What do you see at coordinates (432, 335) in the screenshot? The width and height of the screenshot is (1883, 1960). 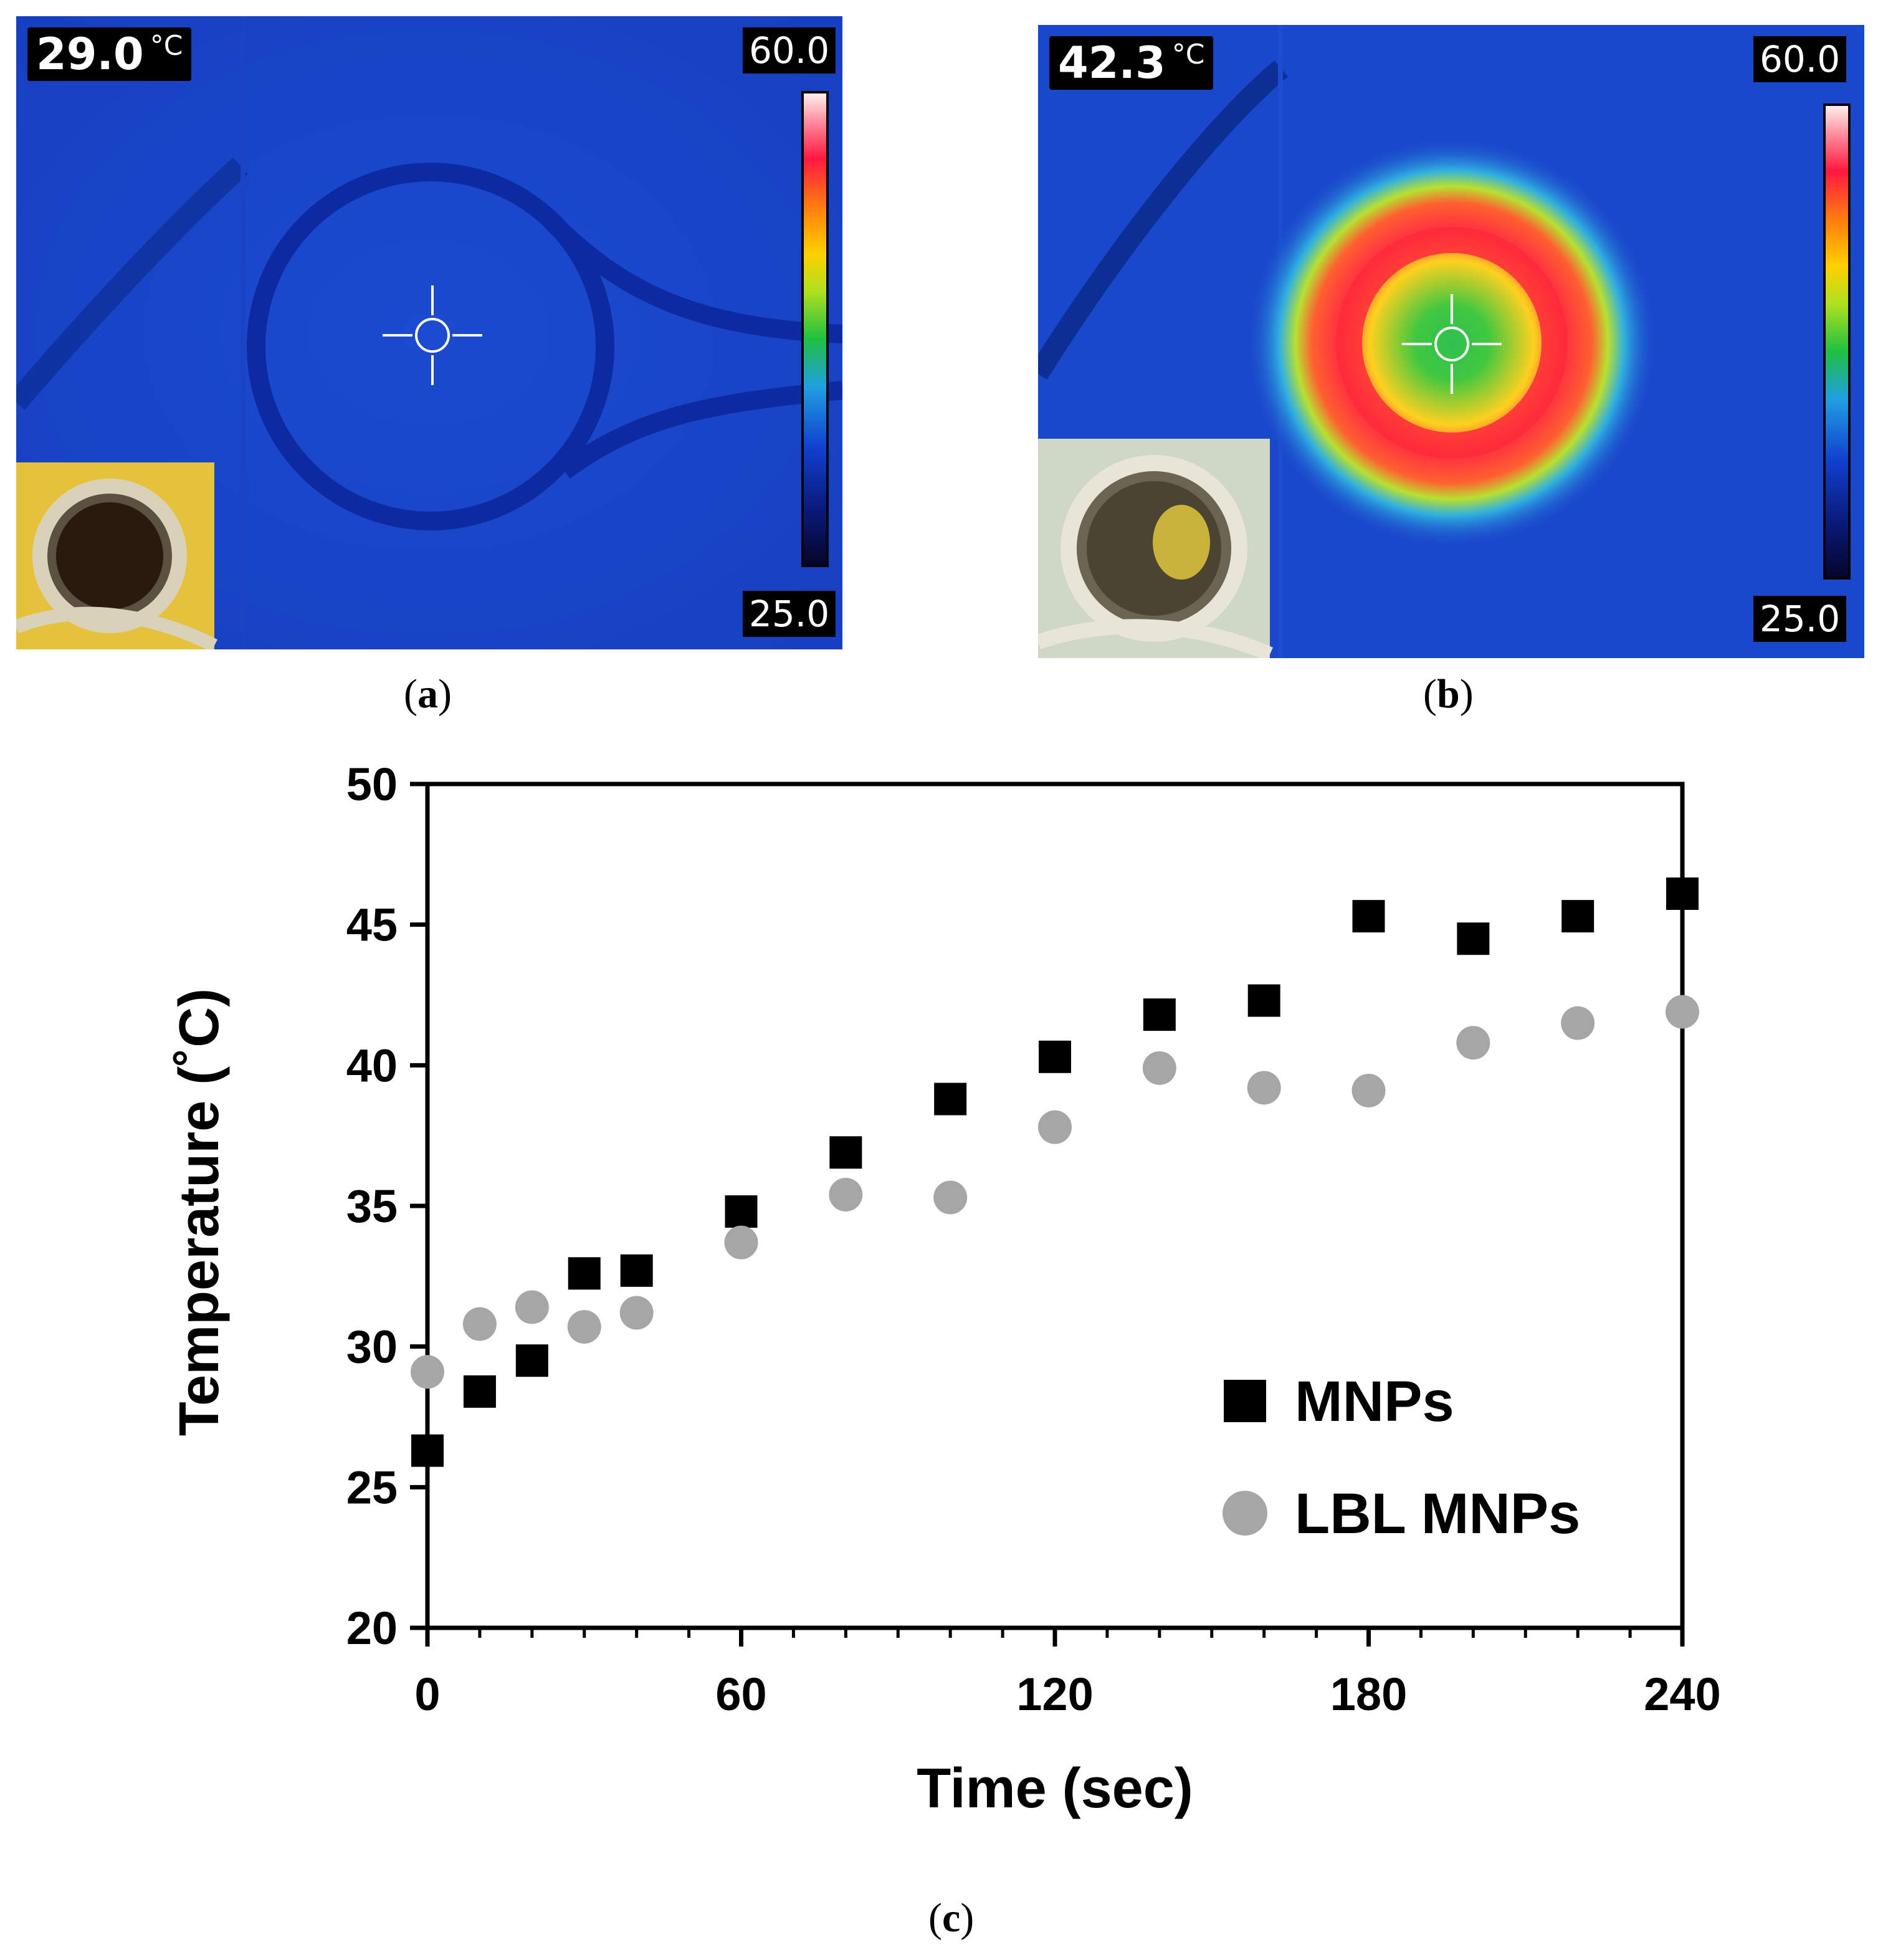 I see `crosshair-a` at bounding box center [432, 335].